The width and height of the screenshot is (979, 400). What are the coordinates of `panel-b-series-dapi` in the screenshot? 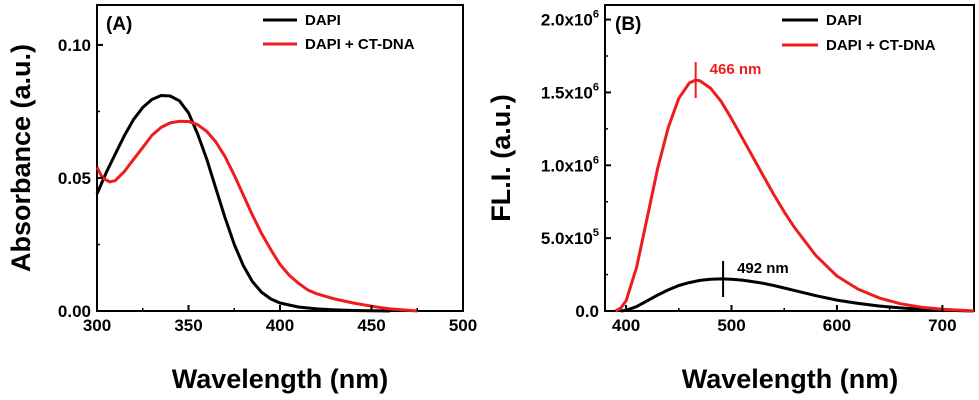 It's located at (797, 295).